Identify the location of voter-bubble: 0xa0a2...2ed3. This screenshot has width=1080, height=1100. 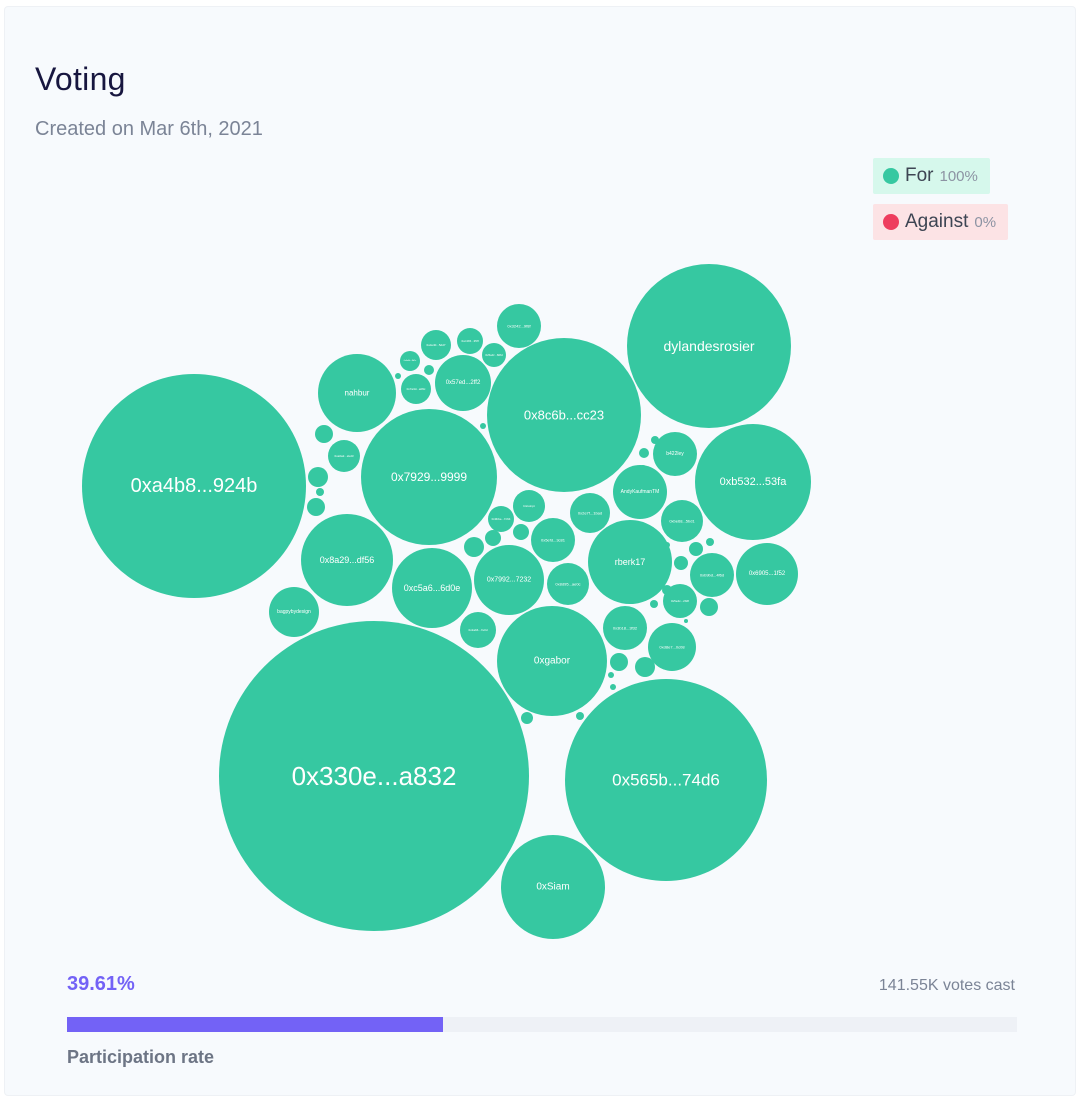
(344, 456).